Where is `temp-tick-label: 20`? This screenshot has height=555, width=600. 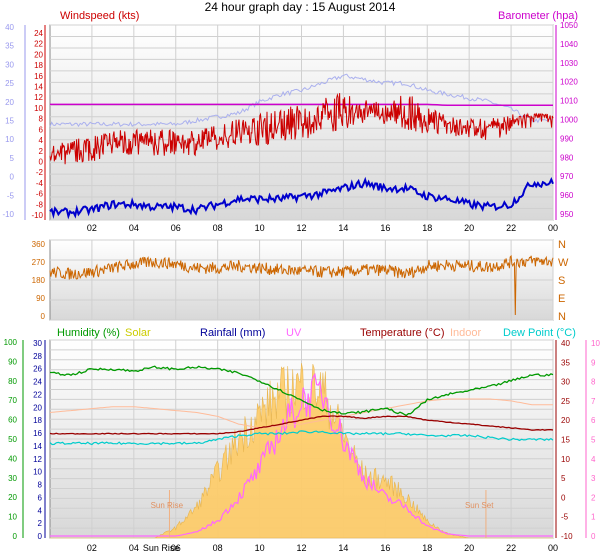
temp-tick-label: 20 is located at coordinates (565, 420).